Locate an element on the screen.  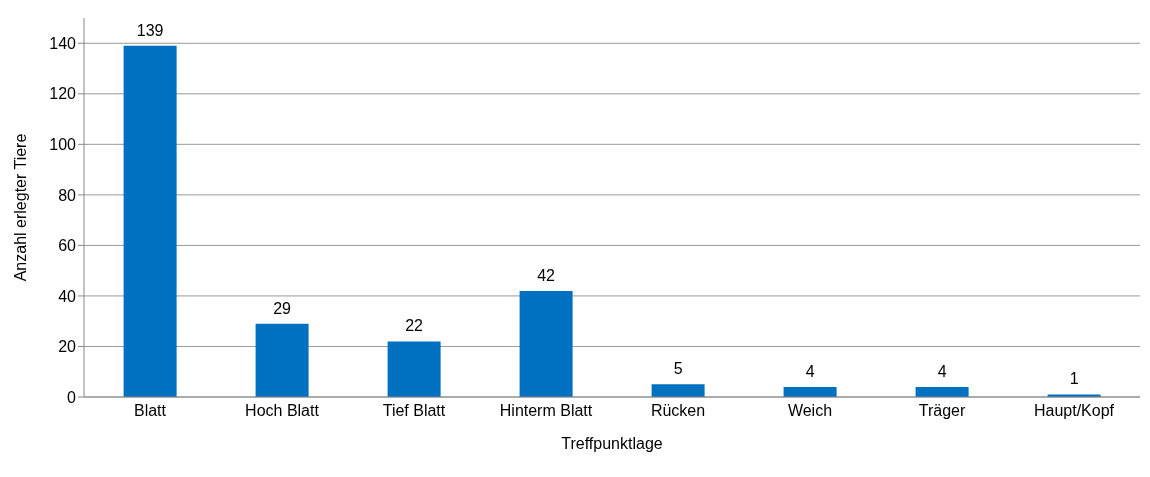
x-tick-label: Träger is located at coordinates (942, 411).